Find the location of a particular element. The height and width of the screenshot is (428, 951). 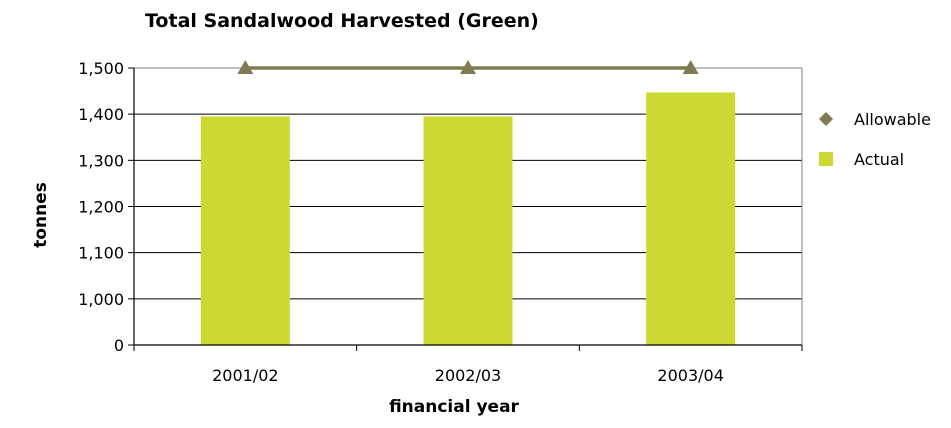

y-tick-label: 1,400 is located at coordinates (101, 114).